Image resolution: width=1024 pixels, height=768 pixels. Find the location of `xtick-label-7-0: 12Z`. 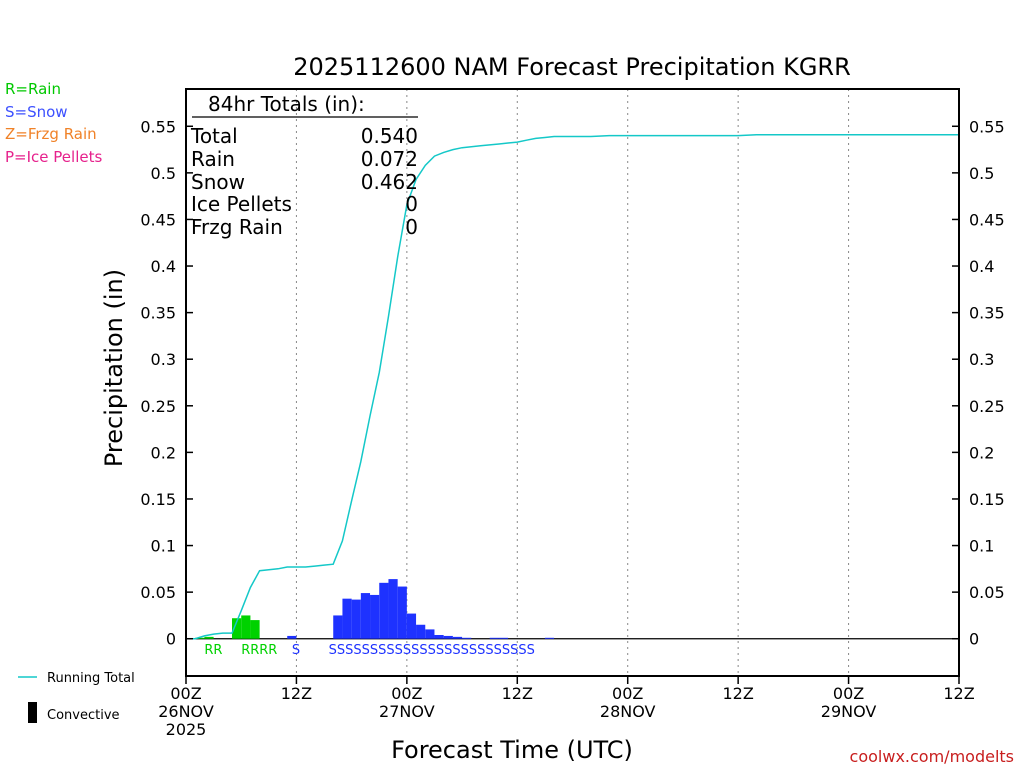

xtick-label-7-0: 12Z is located at coordinates (958, 693).